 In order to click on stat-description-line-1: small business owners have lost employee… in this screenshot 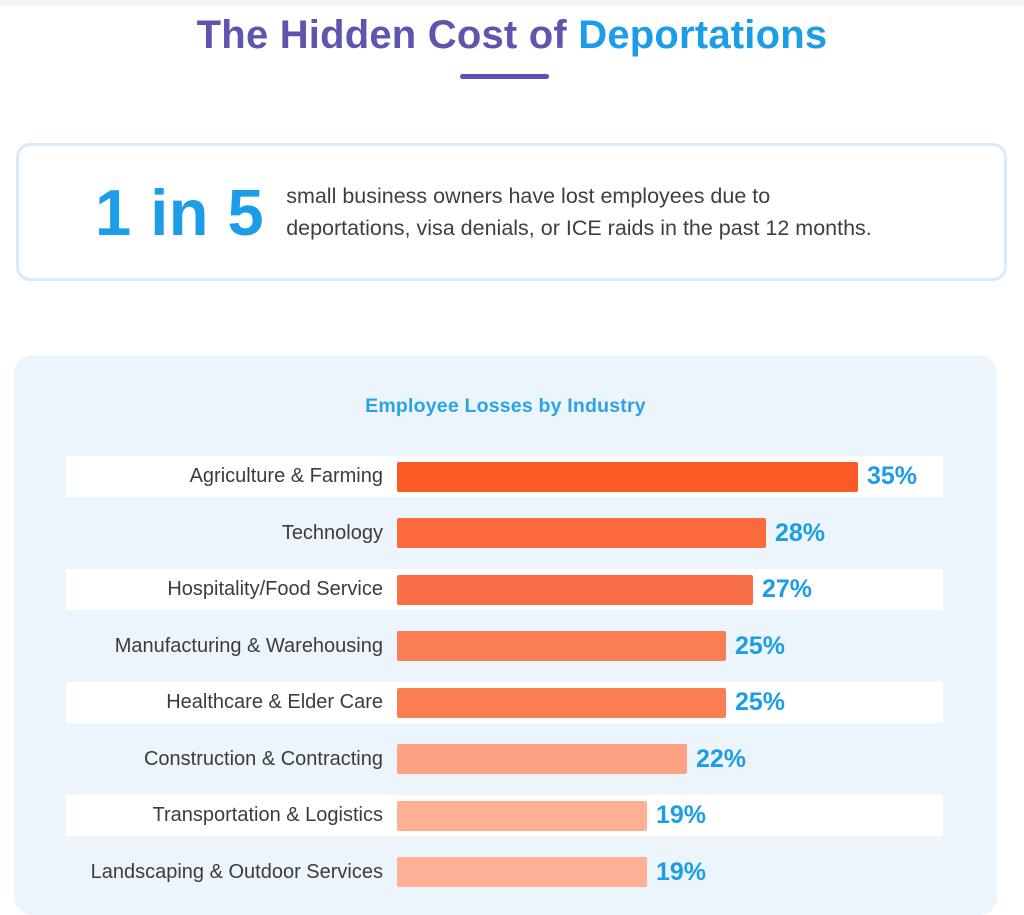, I will do `click(528, 195)`.